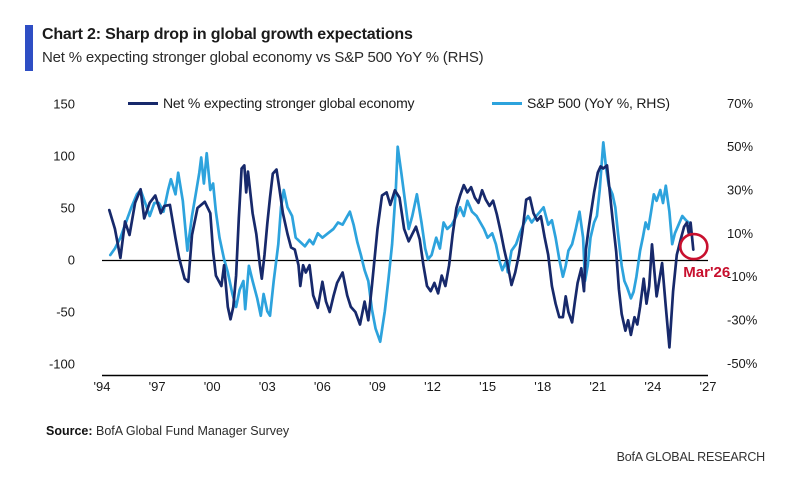  Describe the element at coordinates (157, 386) in the screenshot. I see `x-axis-tick-label: '97` at that location.